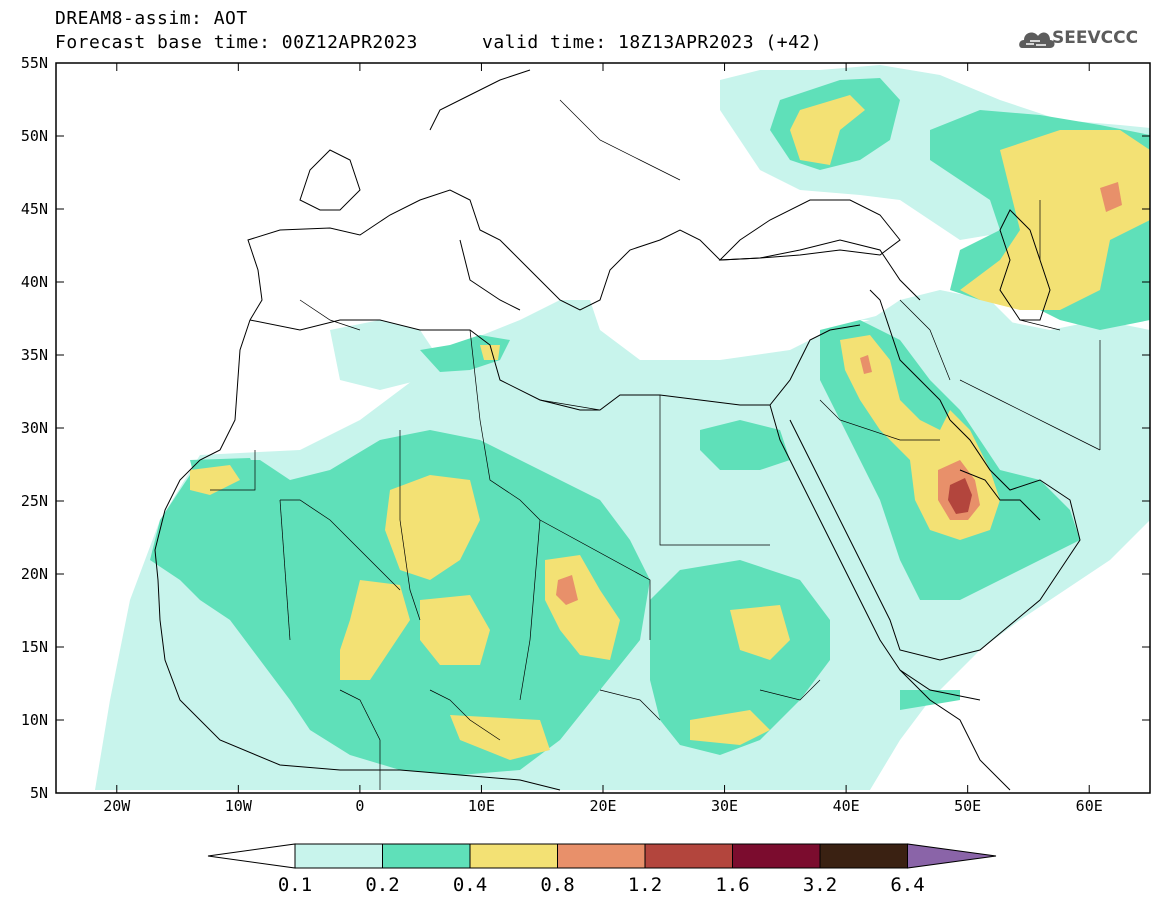 The image size is (1165, 905). What do you see at coordinates (34, 574) in the screenshot?
I see `lat-label: 20N` at bounding box center [34, 574].